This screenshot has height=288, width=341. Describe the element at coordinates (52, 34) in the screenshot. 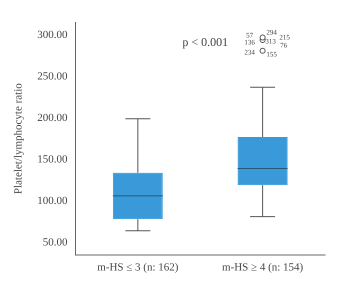

I see `y-tick-label: 300.00` at that location.